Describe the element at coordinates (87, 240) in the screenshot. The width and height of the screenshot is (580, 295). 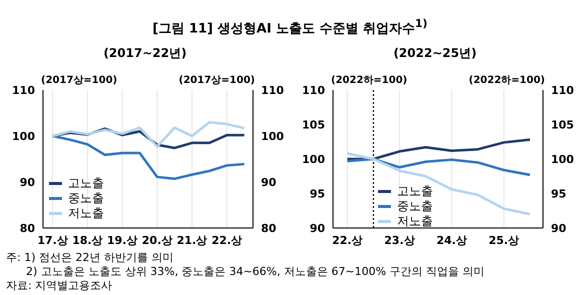
I see `x-tick-label: 18.상` at that location.